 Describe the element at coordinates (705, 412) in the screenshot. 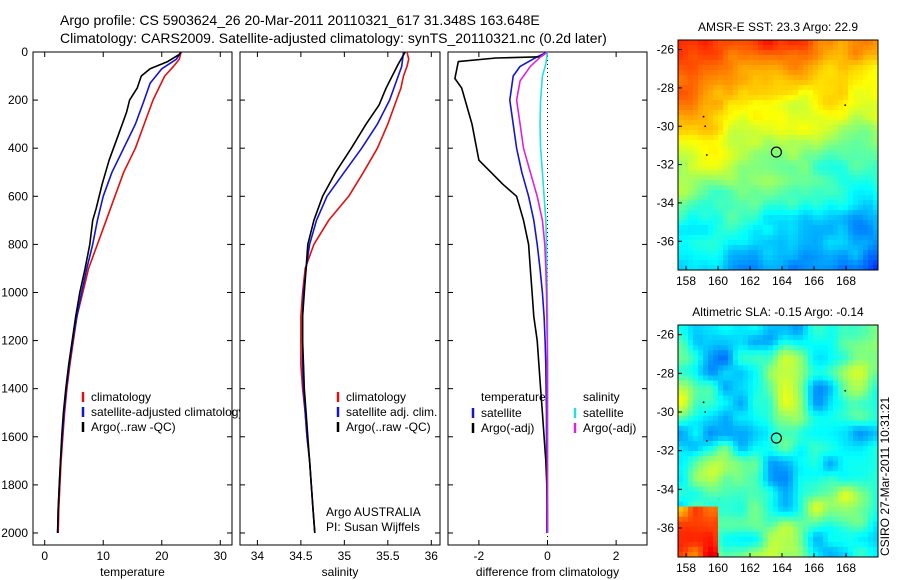

I see `sla-map-island-speck` at that location.